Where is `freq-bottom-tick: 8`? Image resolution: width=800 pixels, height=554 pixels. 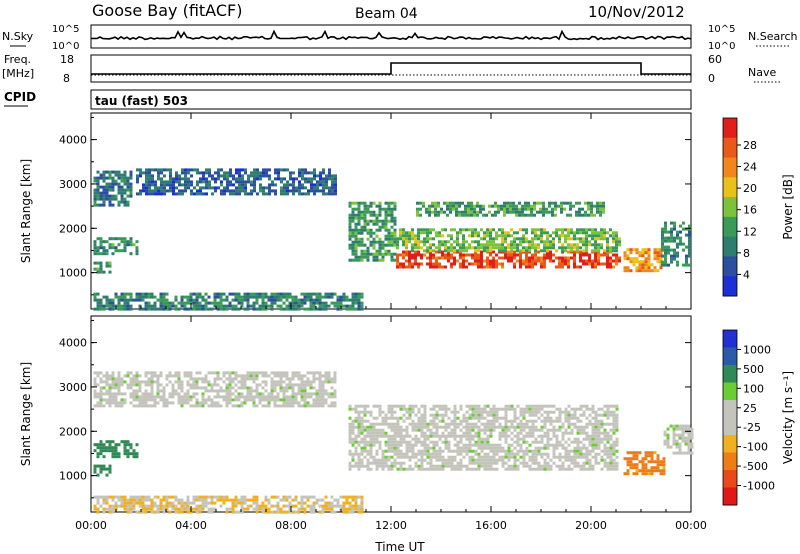
freq-bottom-tick: 8 is located at coordinates (66, 78).